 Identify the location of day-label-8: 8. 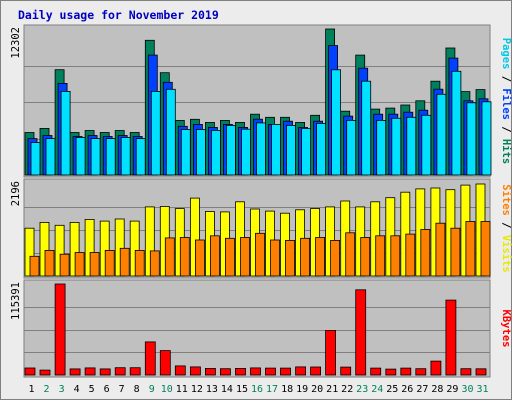
(137, 389).